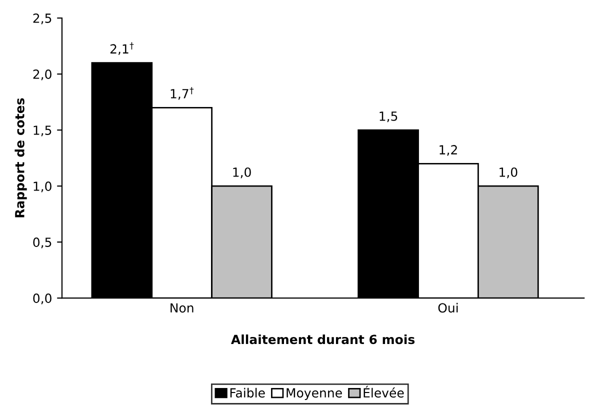 The height and width of the screenshot is (410, 596). Describe the element at coordinates (42, 75) in the screenshot. I see `y-tick-label: 2,0` at that location.